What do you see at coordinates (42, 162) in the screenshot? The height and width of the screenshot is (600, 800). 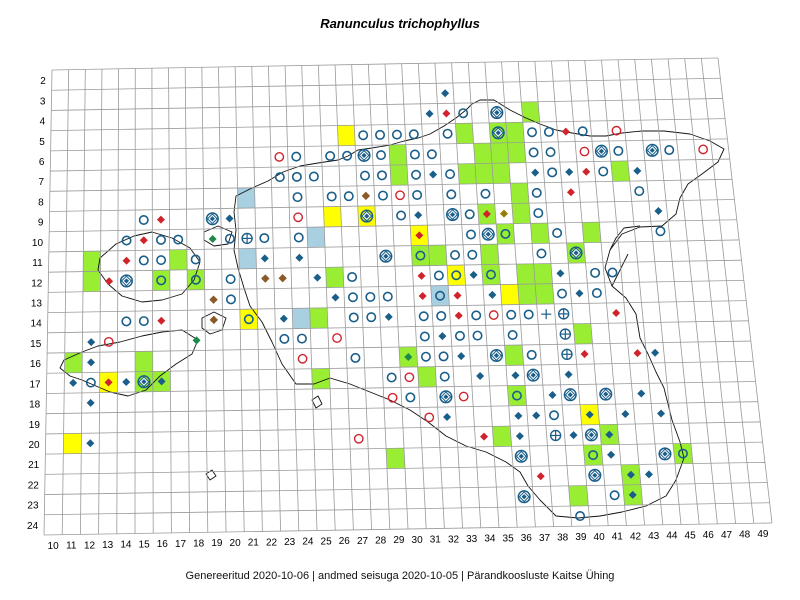 I see `row-label: 6` at bounding box center [42, 162].